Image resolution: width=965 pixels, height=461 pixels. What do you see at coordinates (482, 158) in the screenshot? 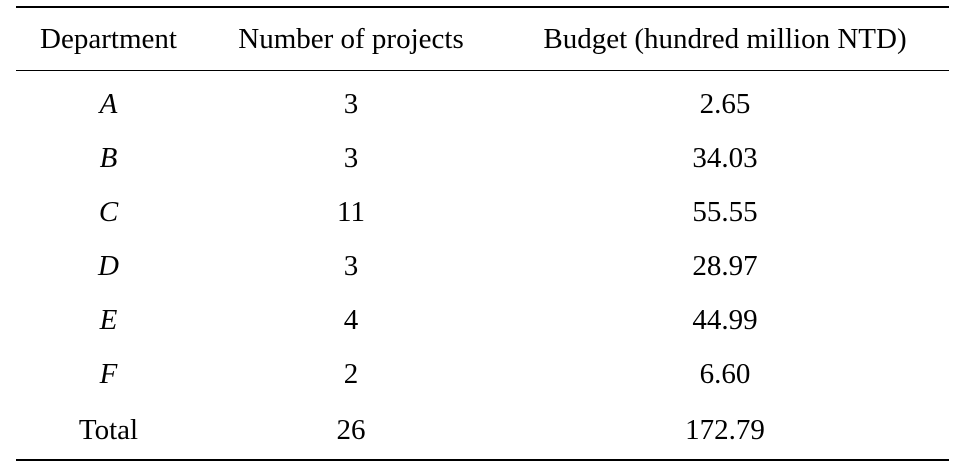
I see `table-row: B 3 34.03` at bounding box center [482, 158].